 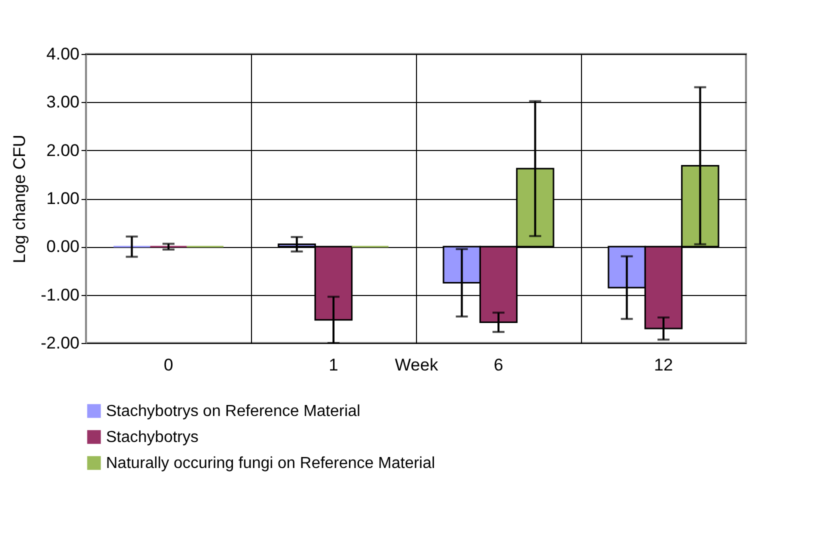 What do you see at coordinates (416, 365) in the screenshot?
I see `x-axis-title: Week` at bounding box center [416, 365].